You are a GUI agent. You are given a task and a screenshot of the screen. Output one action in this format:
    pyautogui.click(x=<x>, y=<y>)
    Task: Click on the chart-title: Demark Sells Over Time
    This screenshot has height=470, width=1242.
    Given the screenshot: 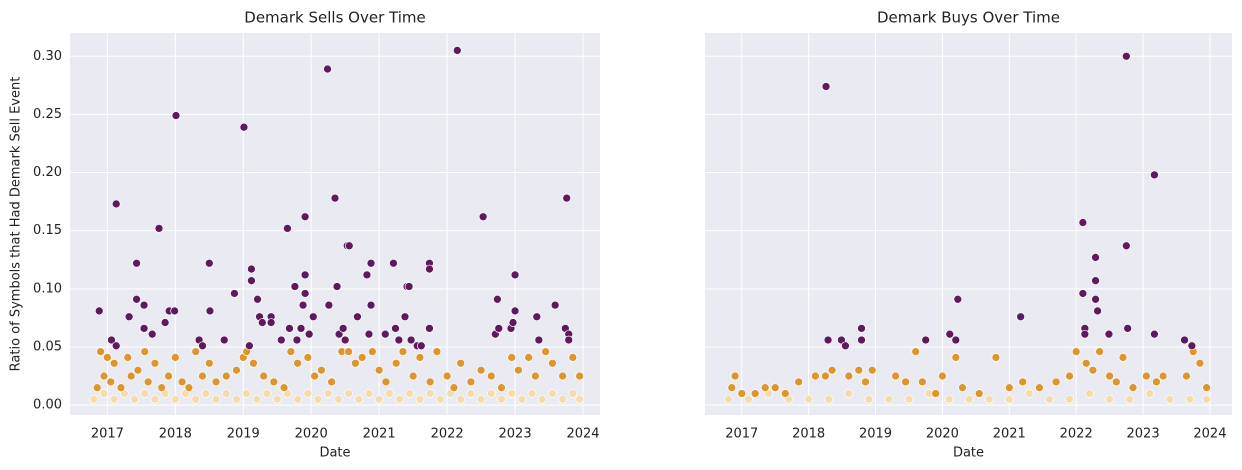 What is the action you would take?
    pyautogui.click(x=334, y=18)
    